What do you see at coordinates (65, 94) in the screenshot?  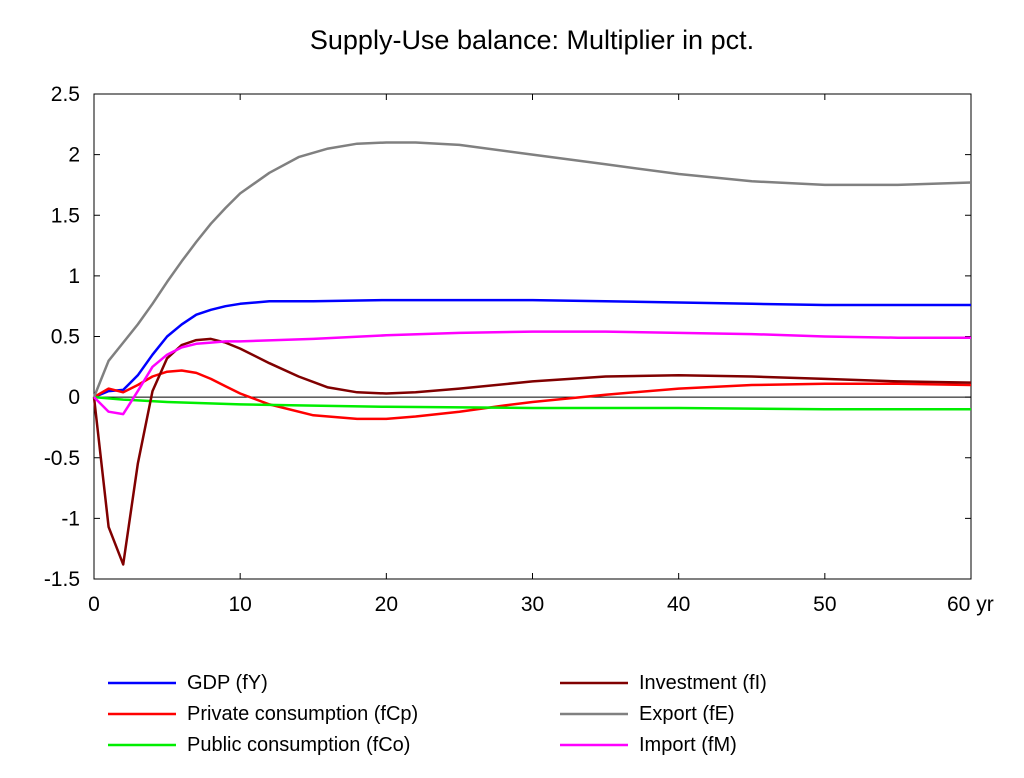 I see `y-tick-label: 2.5` at bounding box center [65, 94].